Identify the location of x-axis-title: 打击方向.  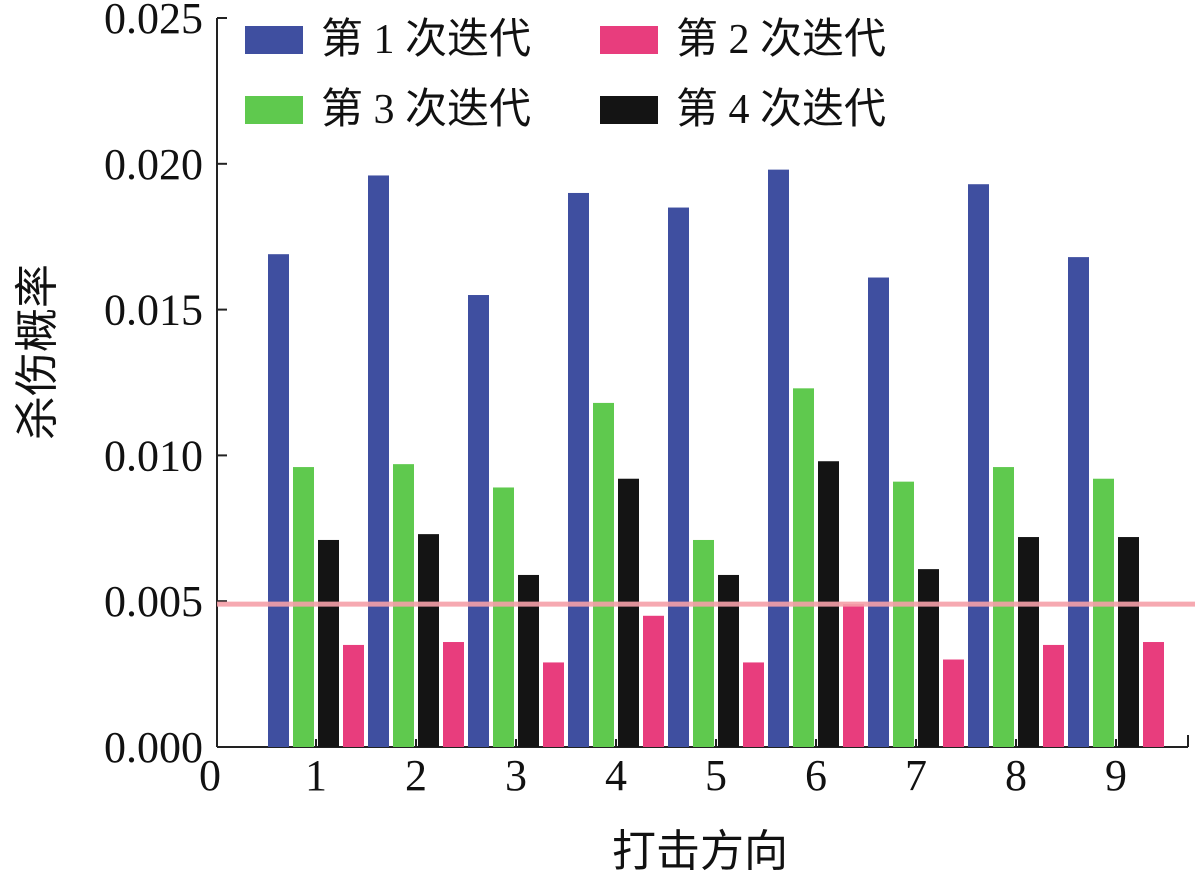
(700, 851).